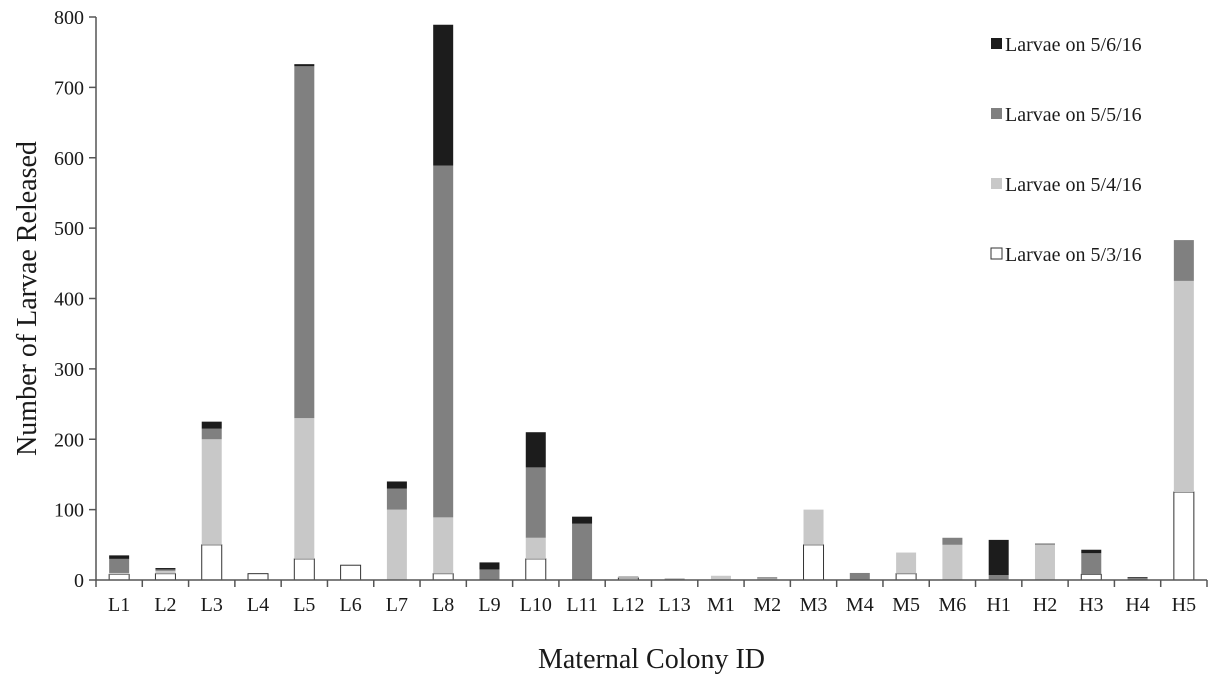  What do you see at coordinates (628, 605) in the screenshot?
I see `x-tick-label: L12` at bounding box center [628, 605].